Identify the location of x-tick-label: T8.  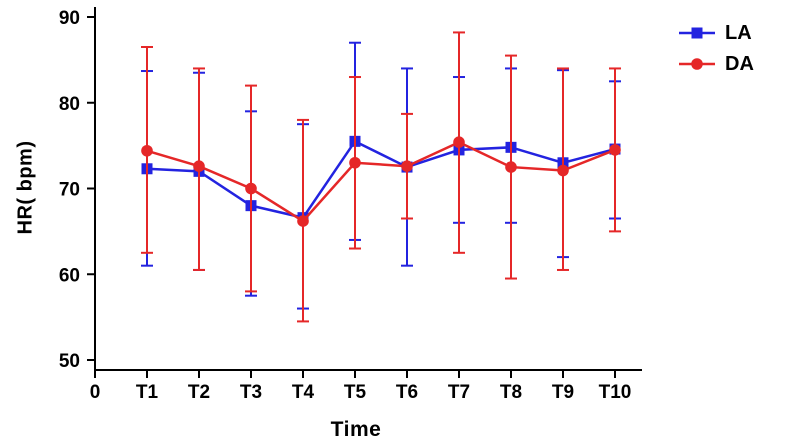
(511, 392).